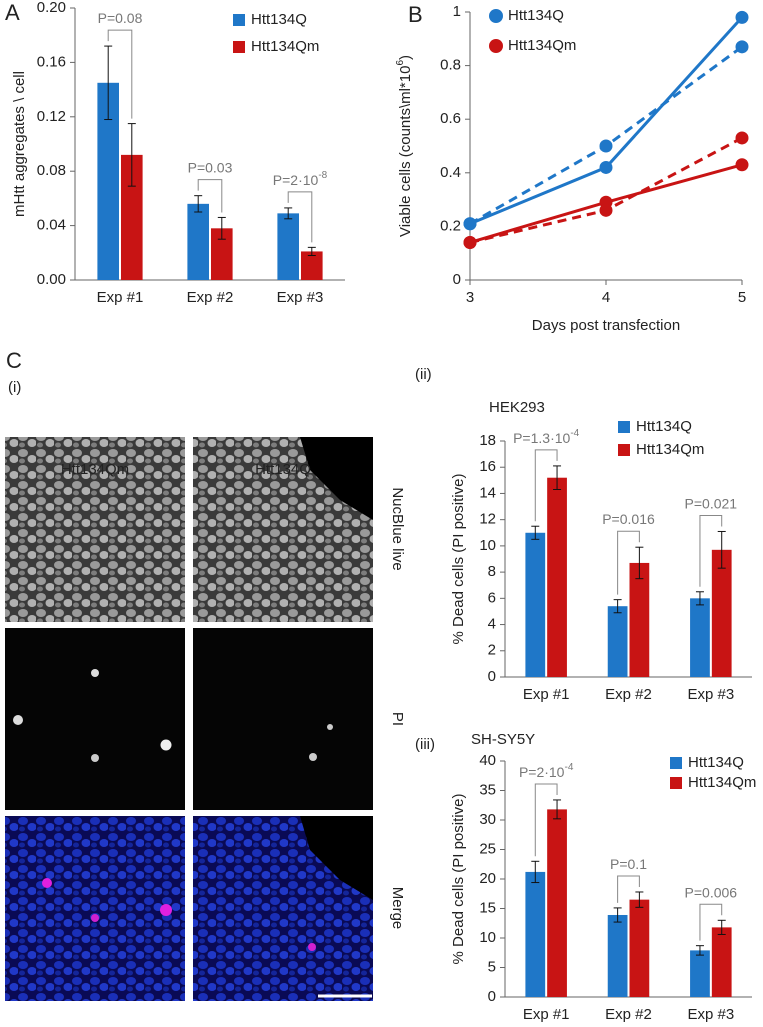 This screenshot has height=1027, width=763. I want to click on p-value-part: P=2·10, so click(296, 180).